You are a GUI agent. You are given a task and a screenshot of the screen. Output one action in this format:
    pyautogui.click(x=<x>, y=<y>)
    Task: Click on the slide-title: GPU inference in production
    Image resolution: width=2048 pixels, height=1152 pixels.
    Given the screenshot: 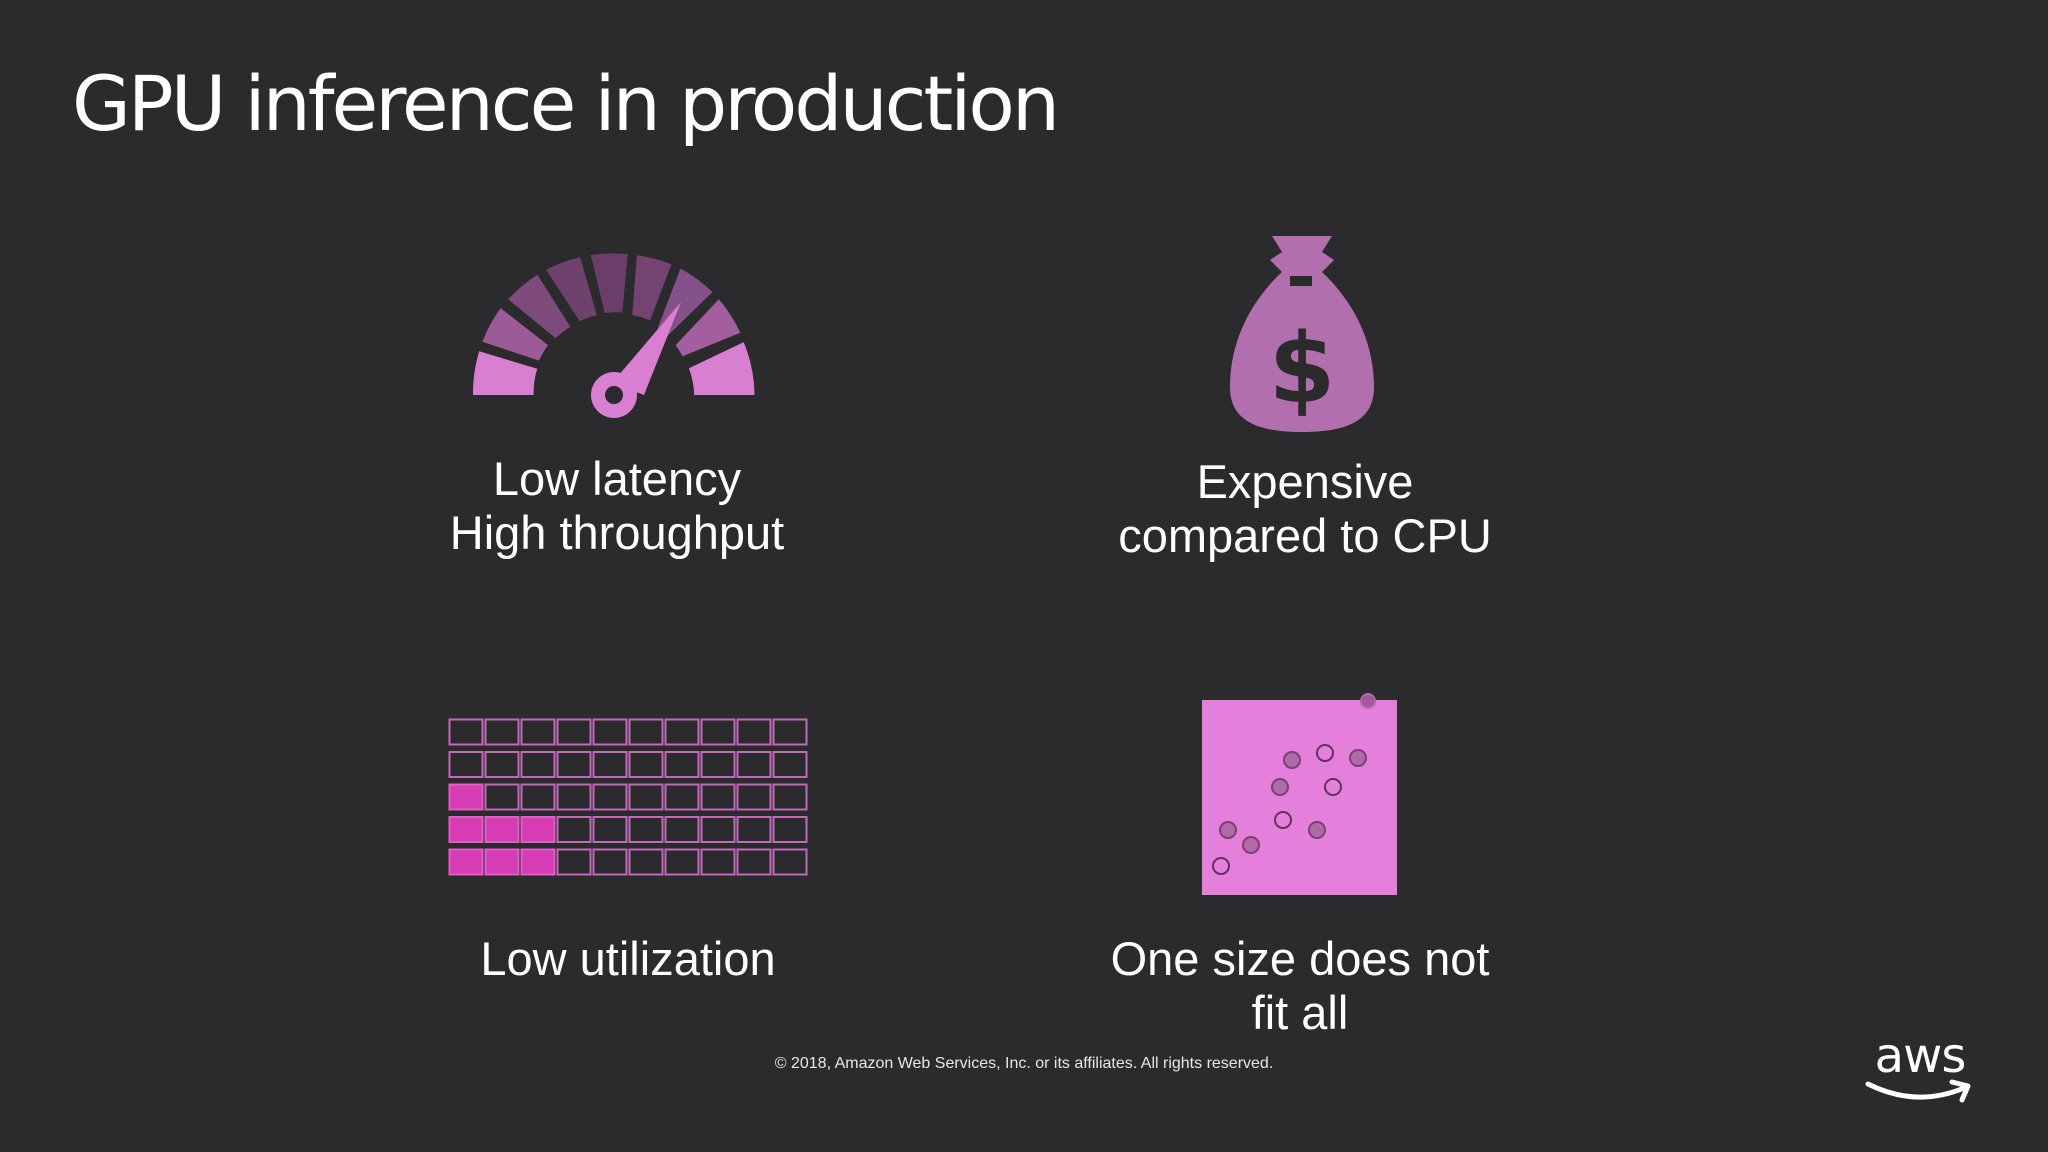 What is the action you would take?
    pyautogui.click(x=566, y=103)
    